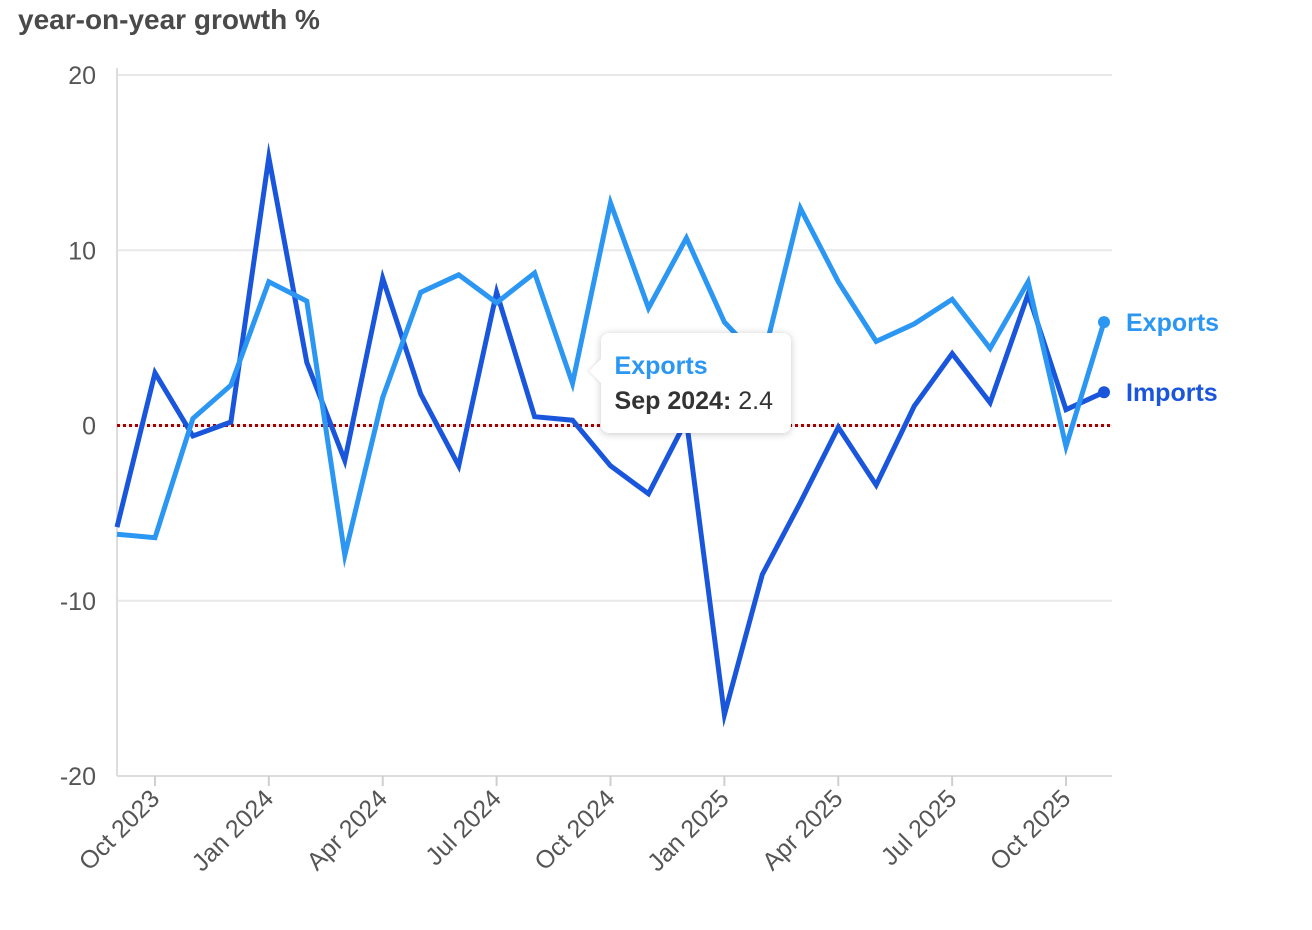  What do you see at coordinates (1031, 830) in the screenshot?
I see `x-tick-label: Oct 2025` at bounding box center [1031, 830].